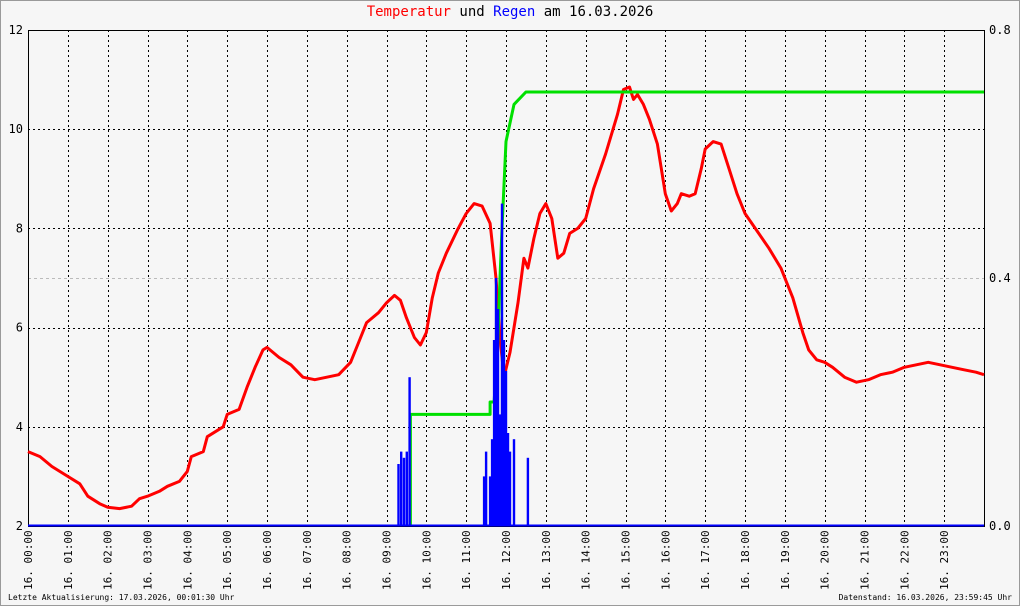  What do you see at coordinates (16, 30) in the screenshot?
I see `y-left-tick-label: 12` at bounding box center [16, 30].